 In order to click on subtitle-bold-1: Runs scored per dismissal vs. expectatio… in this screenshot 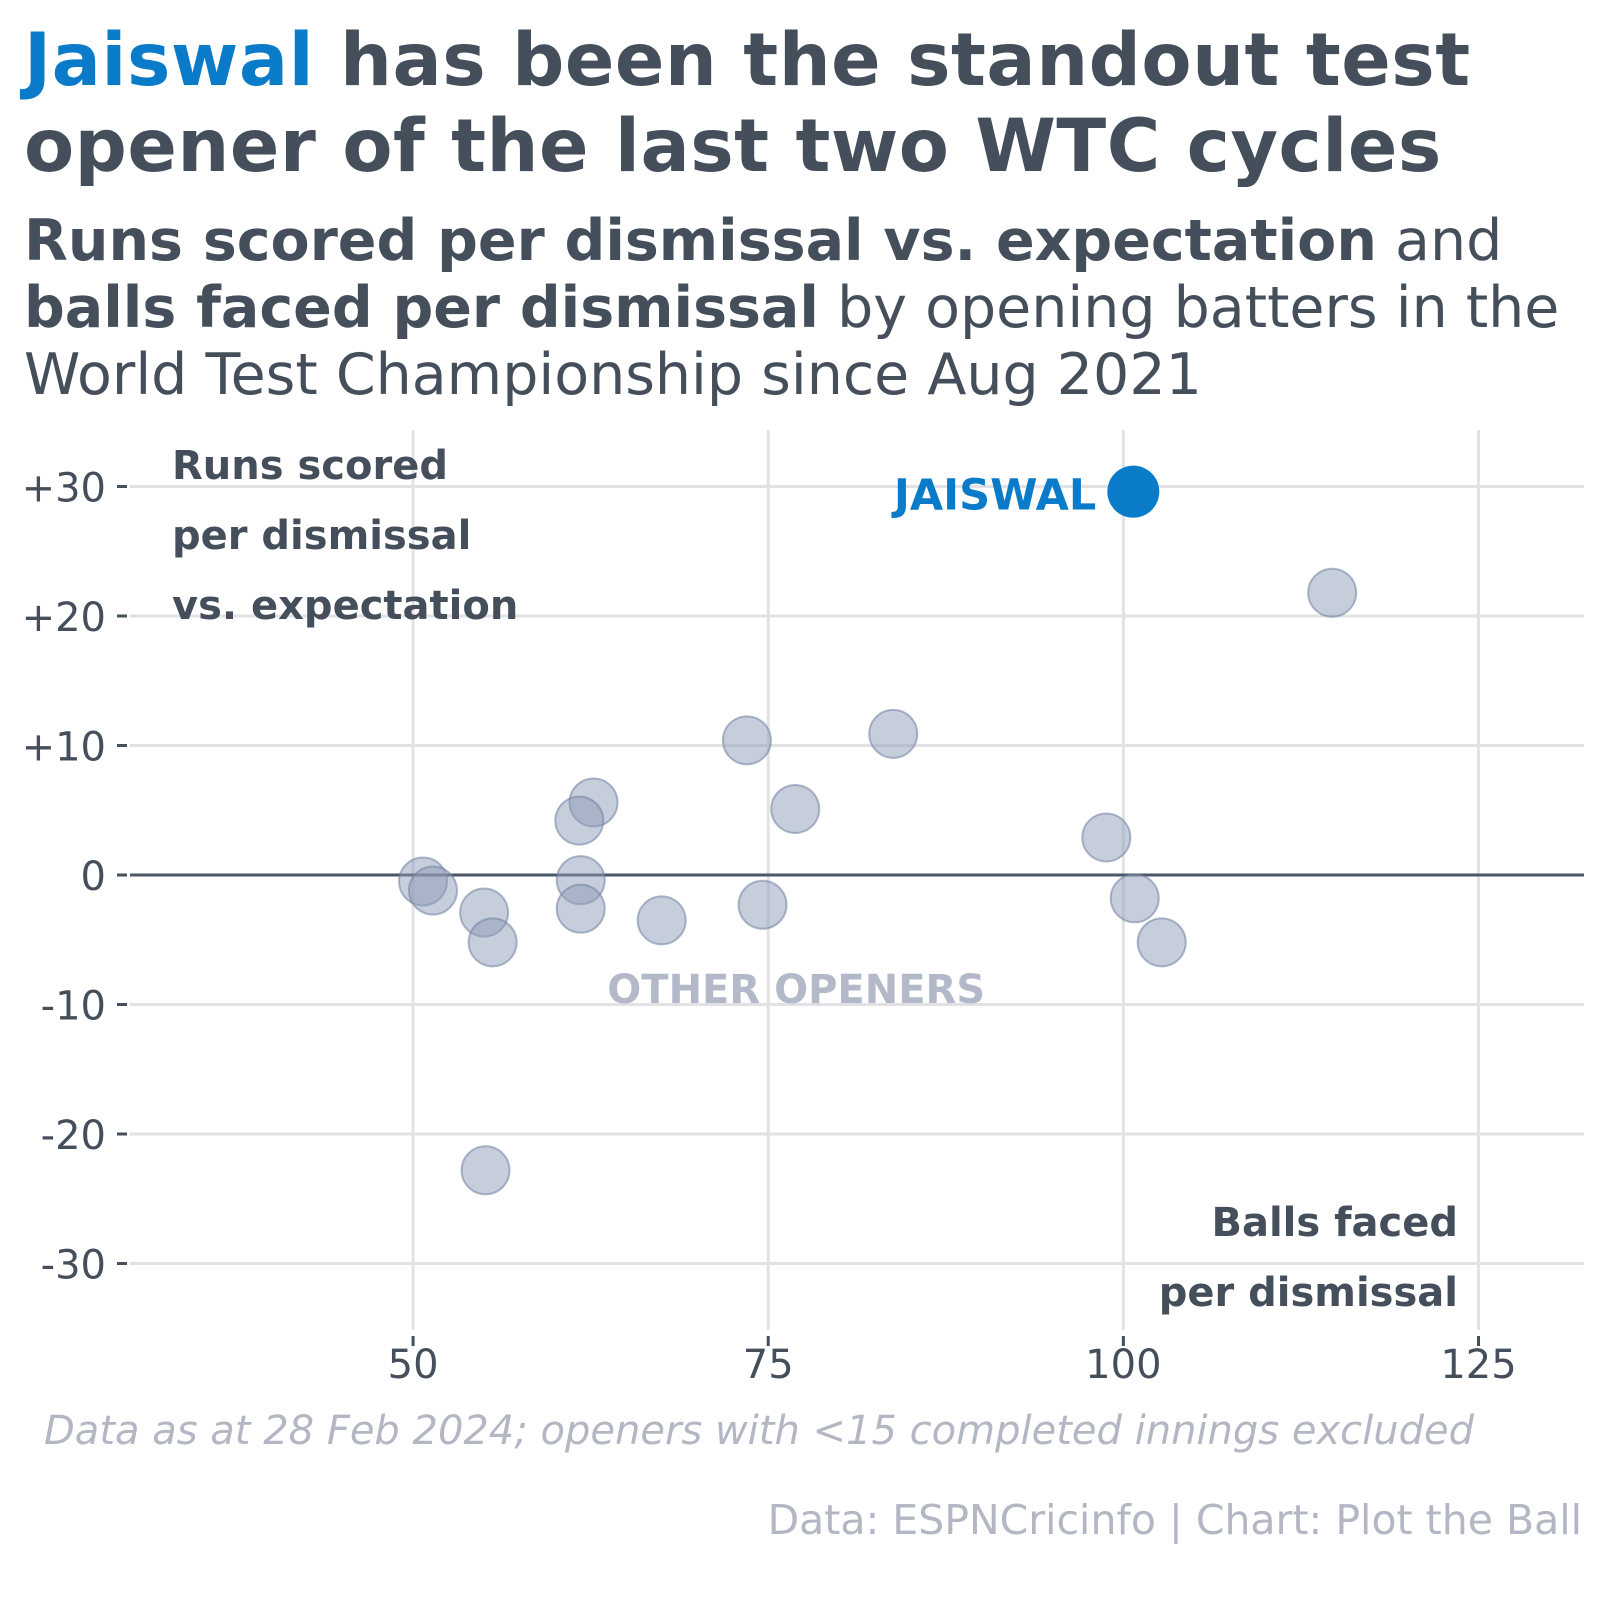, I will do `click(700, 241)`.